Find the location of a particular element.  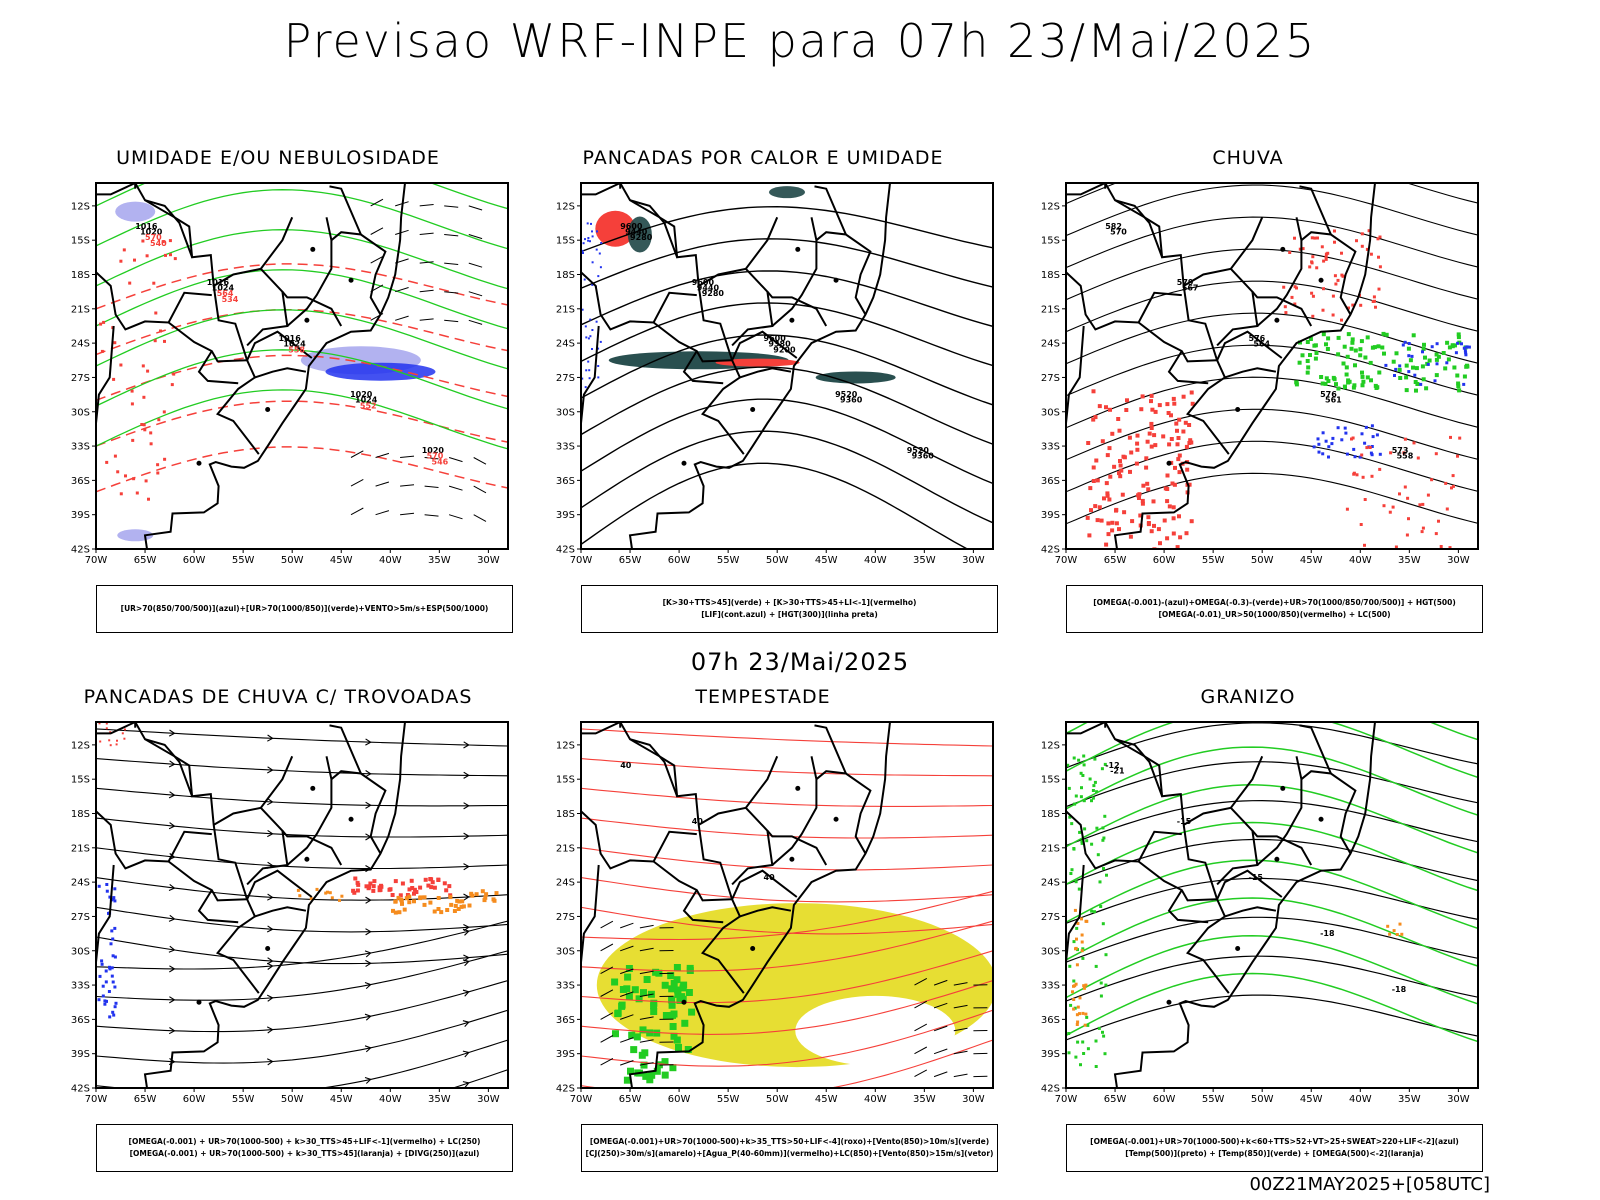

lat-tick-label: 36S is located at coordinates (1050, 1020).